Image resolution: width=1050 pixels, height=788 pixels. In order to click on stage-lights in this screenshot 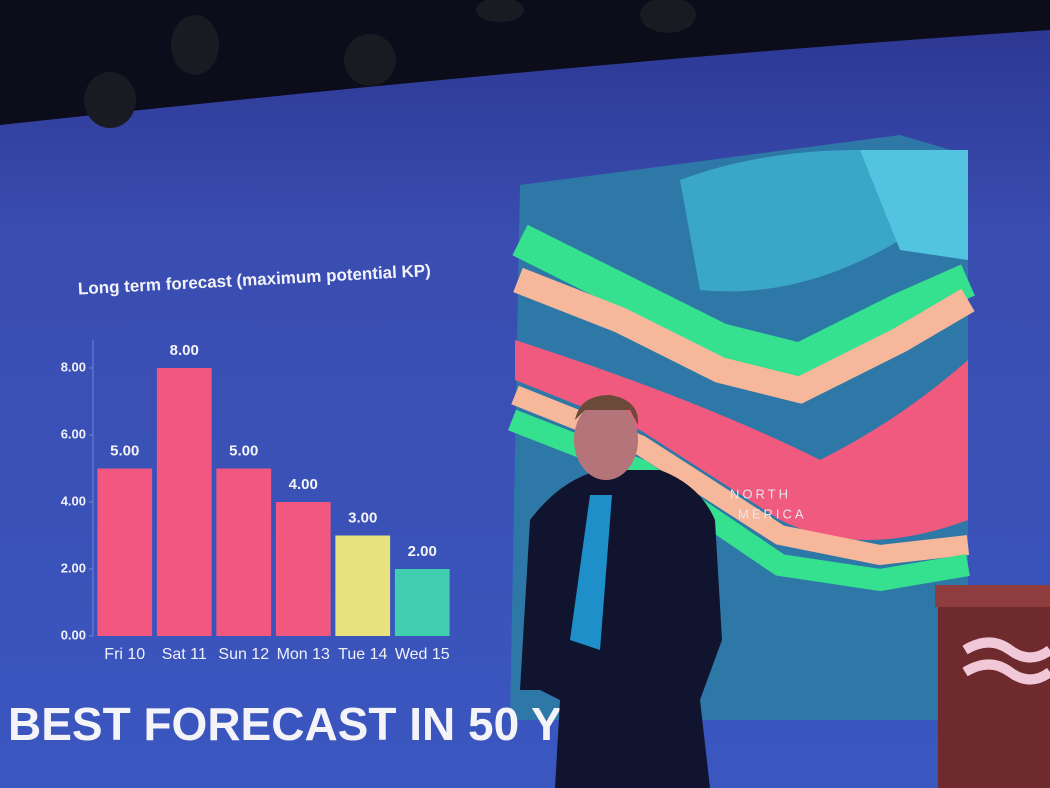, I will do `click(390, 64)`.